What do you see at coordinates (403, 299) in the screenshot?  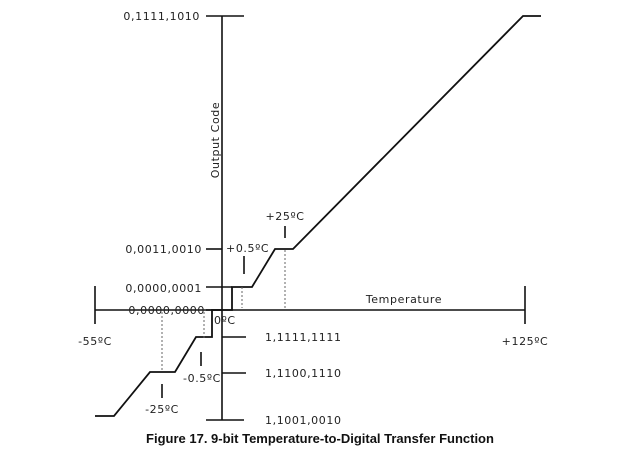 I see `x-axis-title: Temperature` at bounding box center [403, 299].